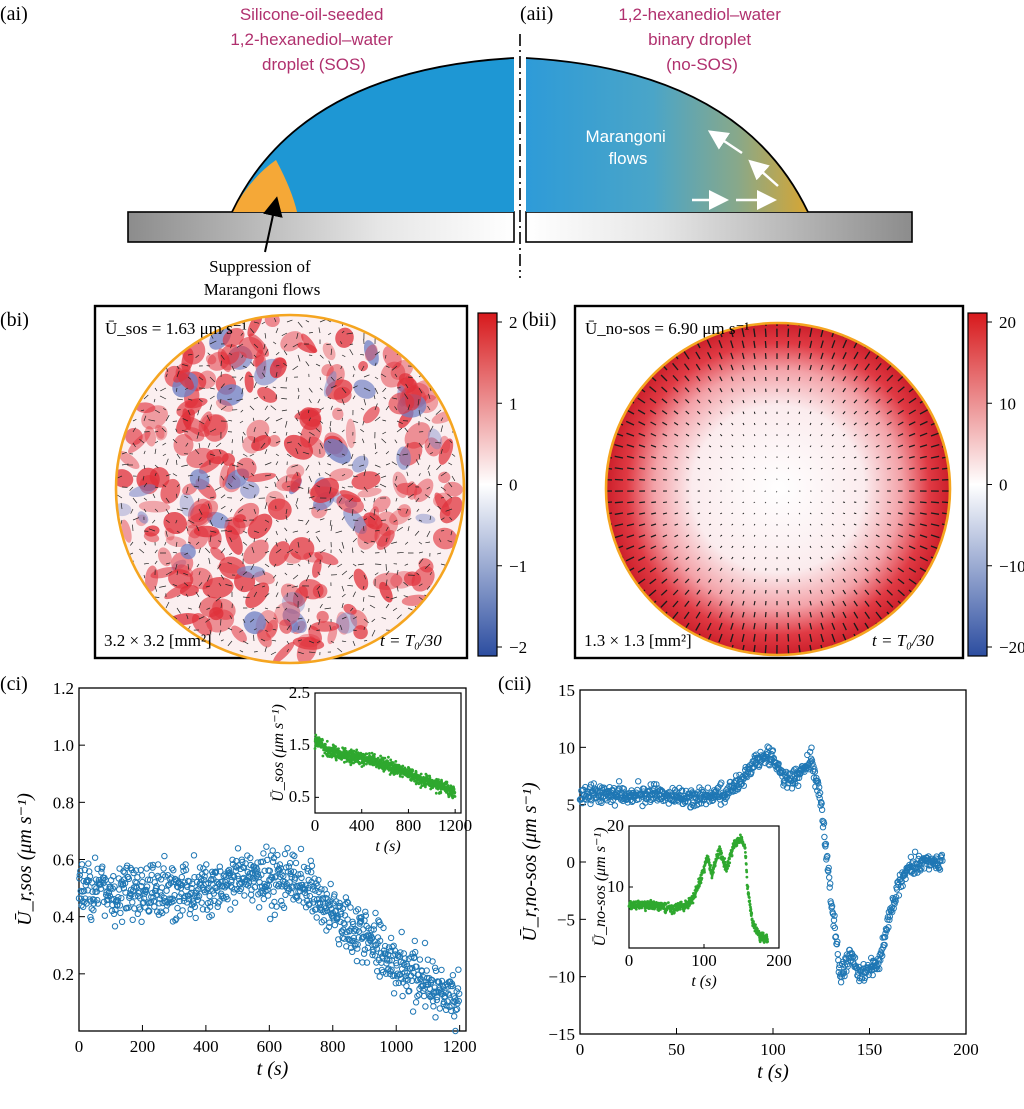 The height and width of the screenshot is (1109, 1024). I want to click on ci-ytick-label: 1.2, so click(63, 688).